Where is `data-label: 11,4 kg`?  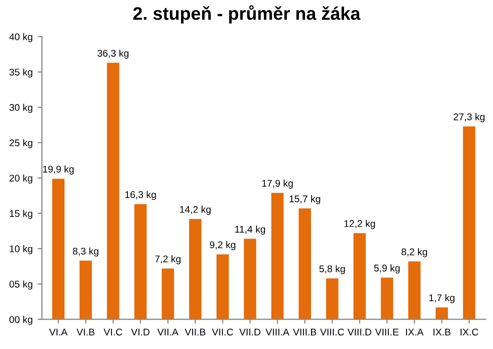 data-label: 11,4 kg is located at coordinates (250, 230).